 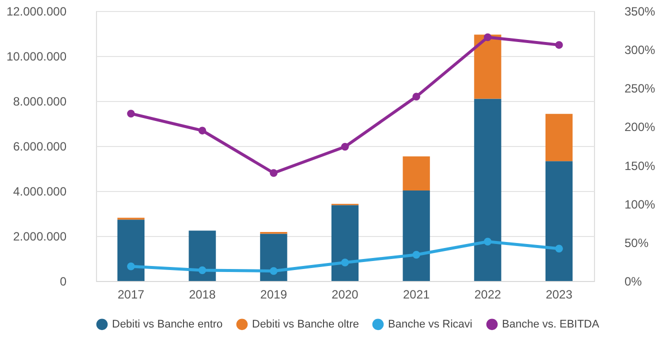 What do you see at coordinates (167, 324) in the screenshot?
I see `legend-label: Debiti vs Banche entro` at bounding box center [167, 324].